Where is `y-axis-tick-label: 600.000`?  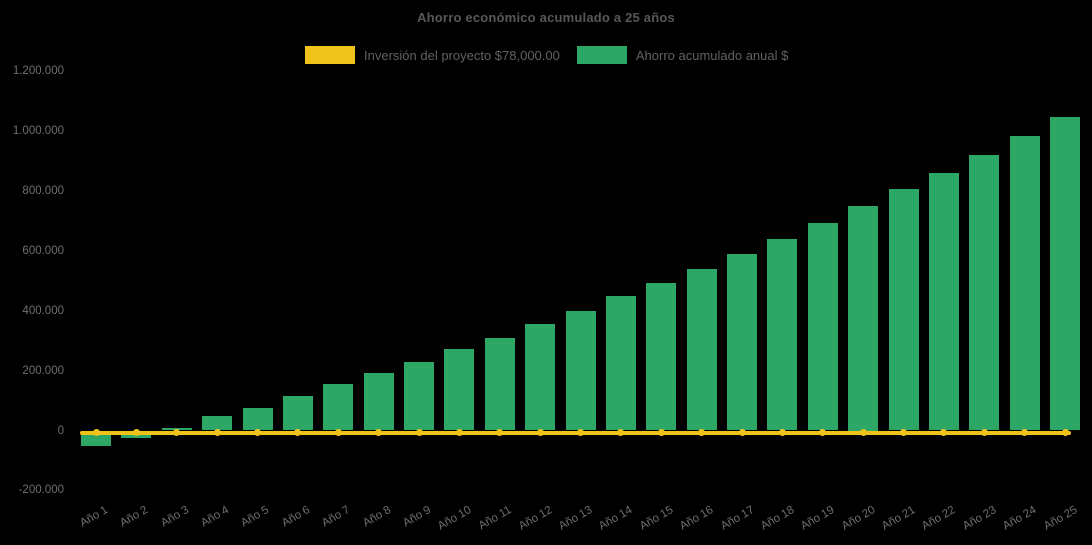 y-axis-tick-label: 600.000 is located at coordinates (43, 250).